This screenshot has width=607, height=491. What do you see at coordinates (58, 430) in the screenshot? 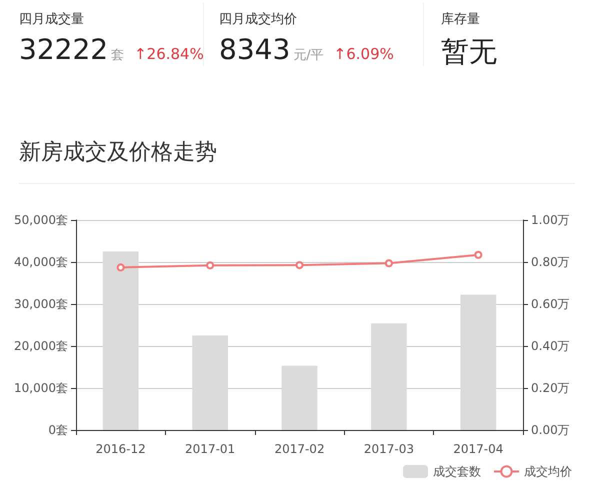
I see `y-tick-label: 0套` at bounding box center [58, 430].